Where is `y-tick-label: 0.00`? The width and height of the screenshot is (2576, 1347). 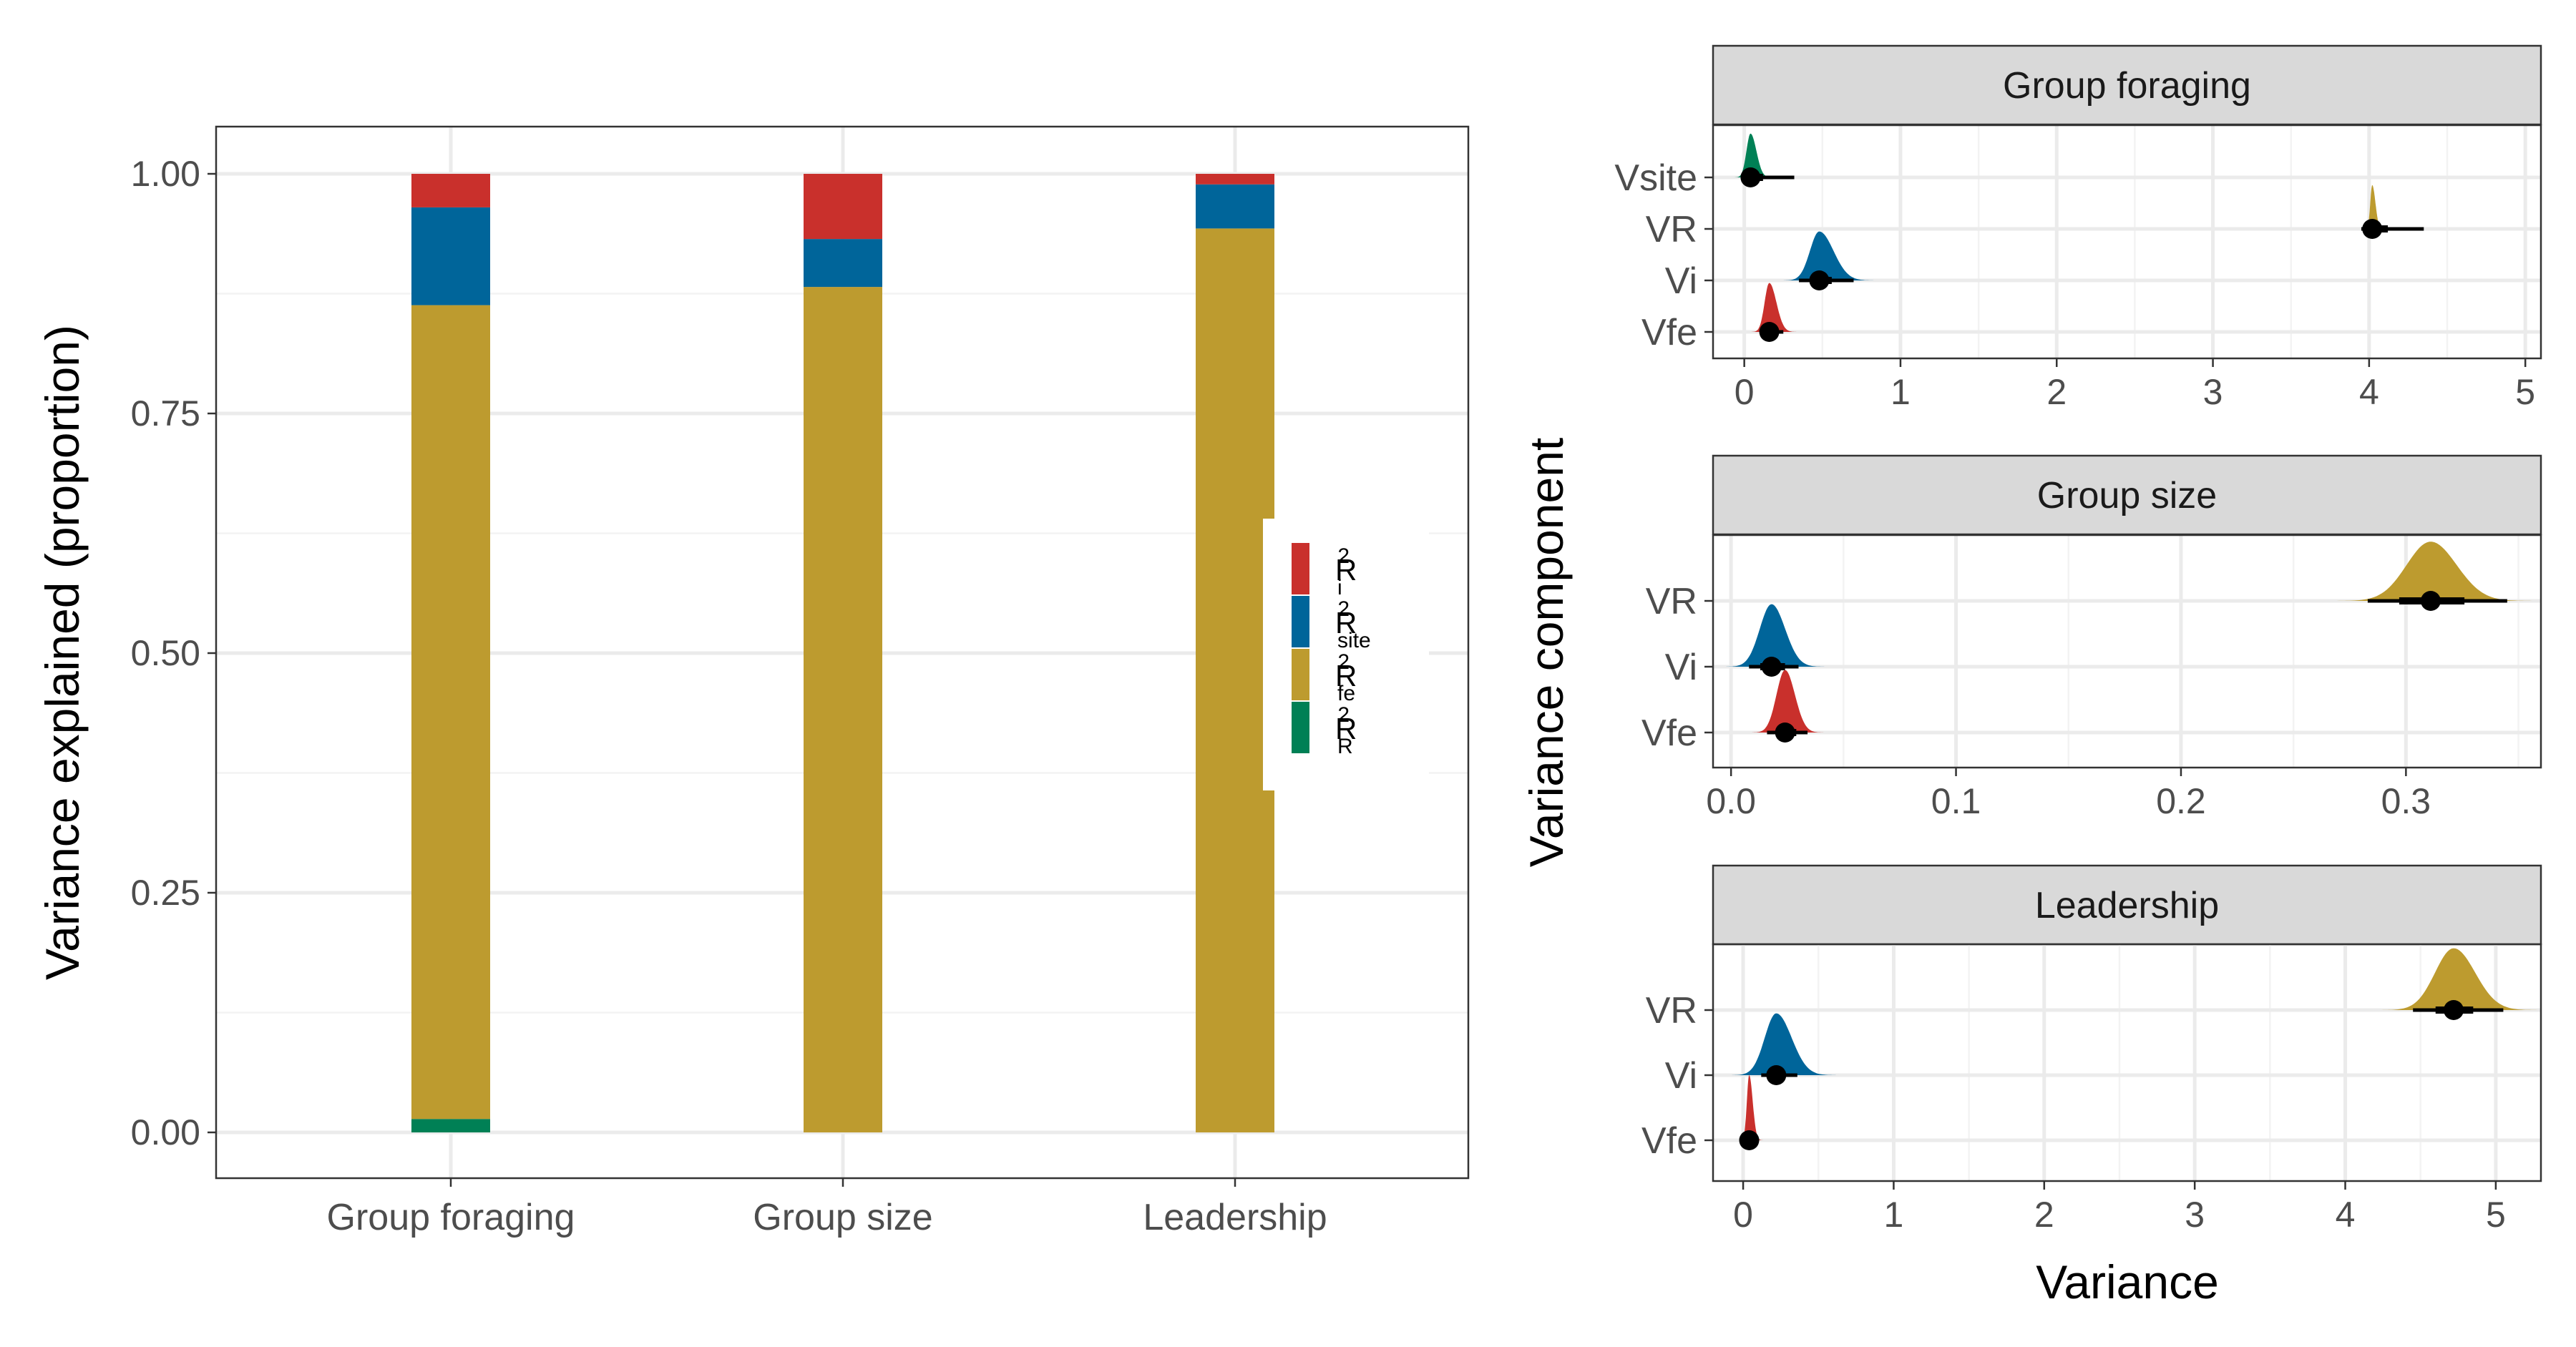
y-tick-label: 0.00 is located at coordinates (165, 1132).